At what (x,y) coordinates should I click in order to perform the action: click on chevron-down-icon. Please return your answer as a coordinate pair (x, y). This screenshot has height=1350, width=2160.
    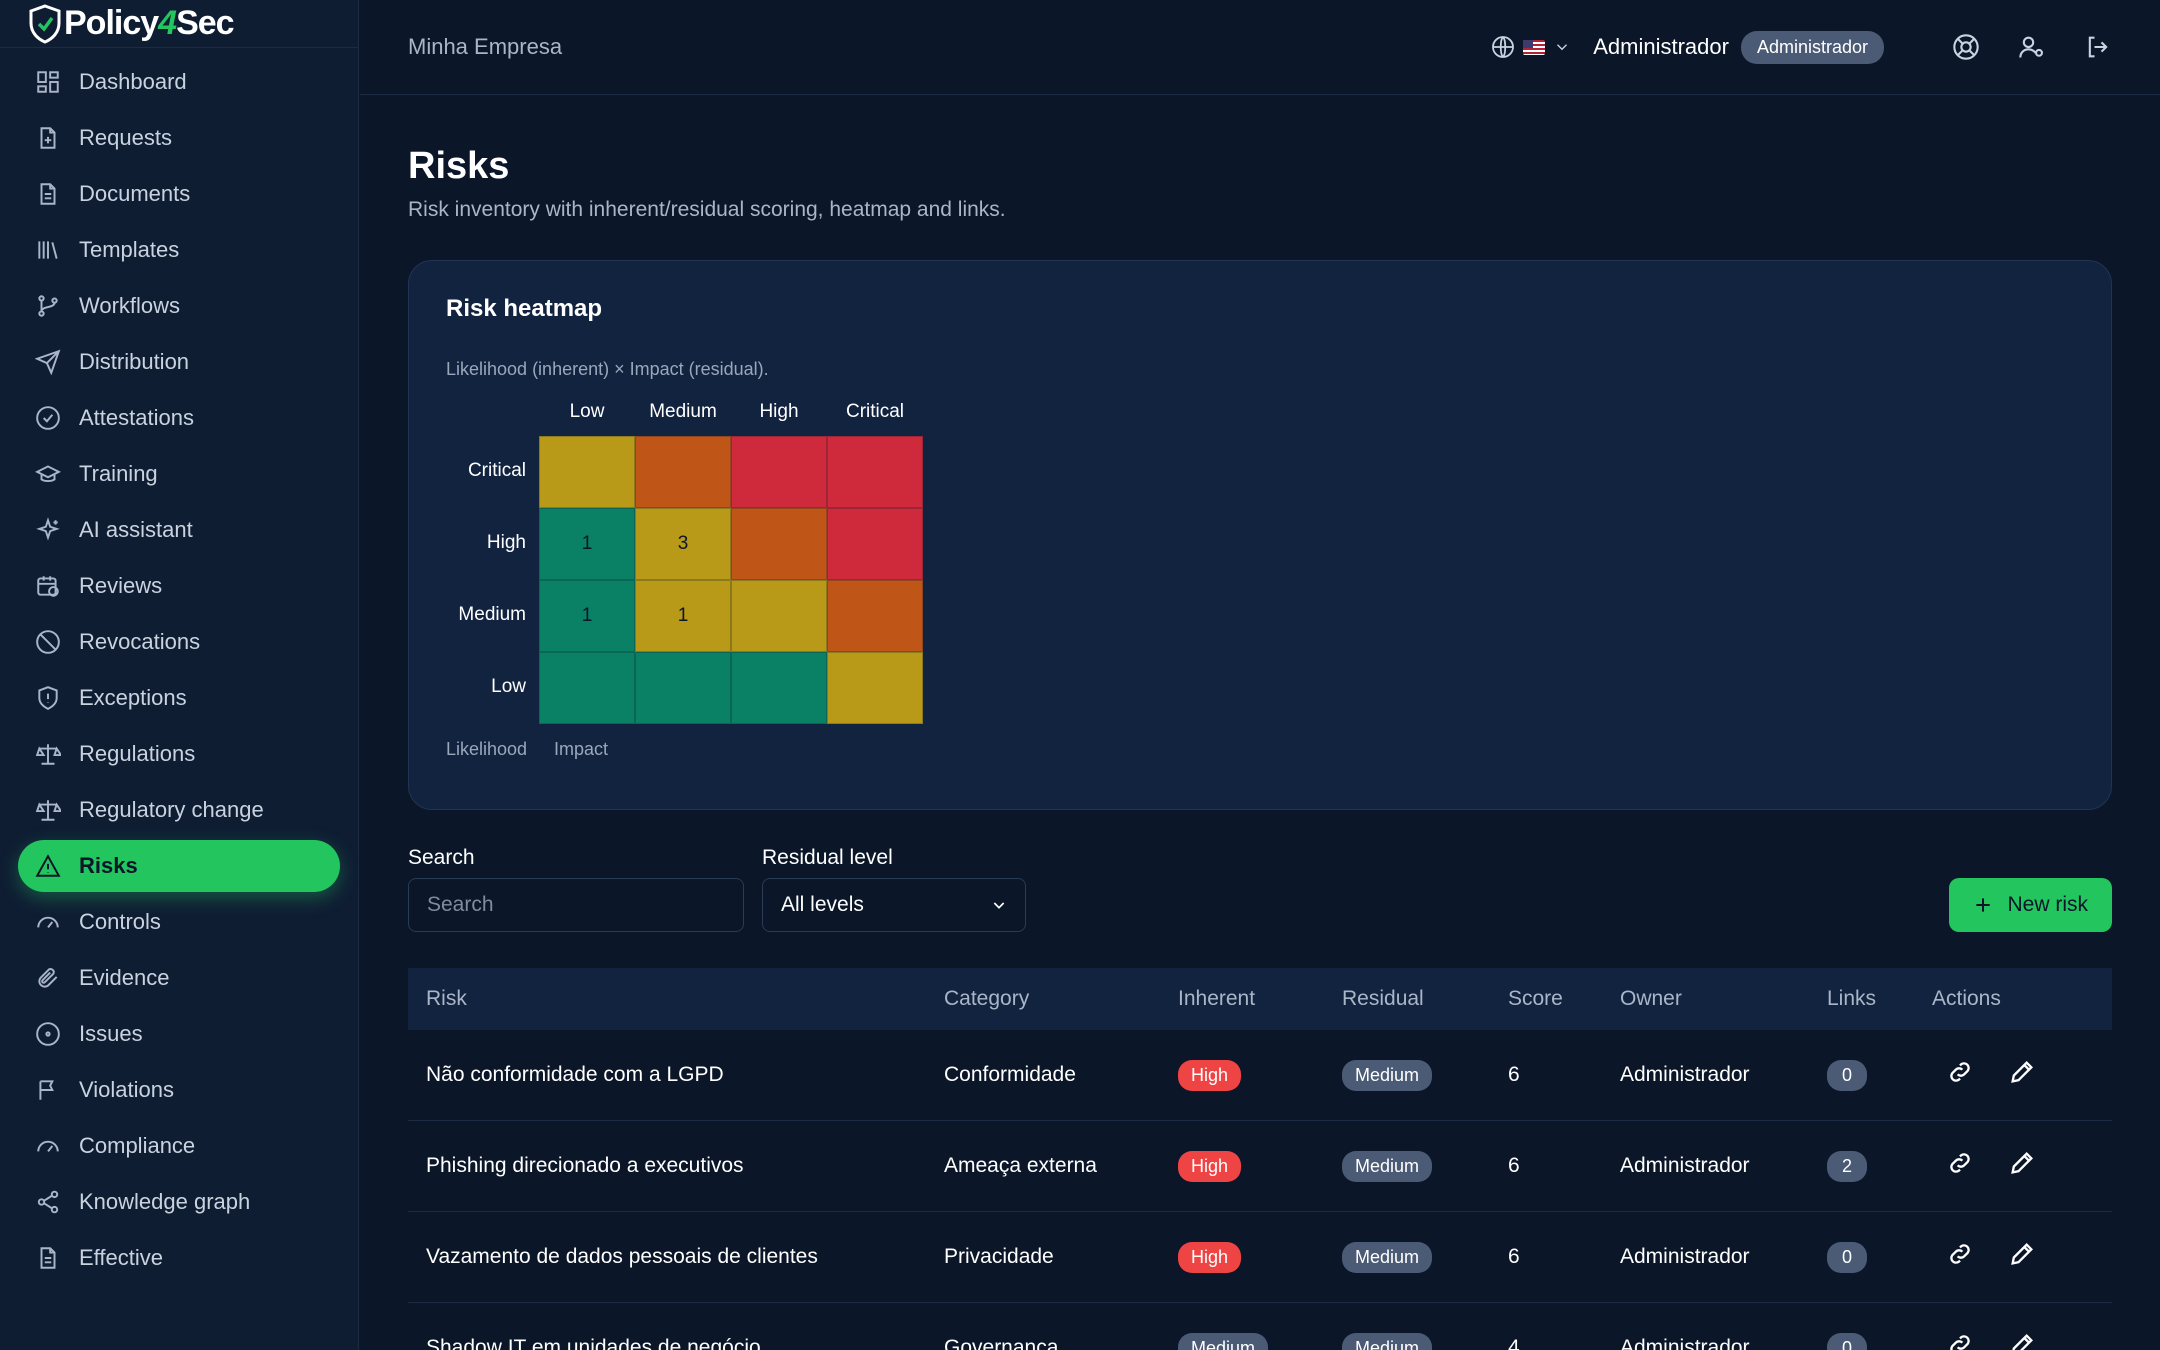
    Looking at the image, I should click on (999, 905).